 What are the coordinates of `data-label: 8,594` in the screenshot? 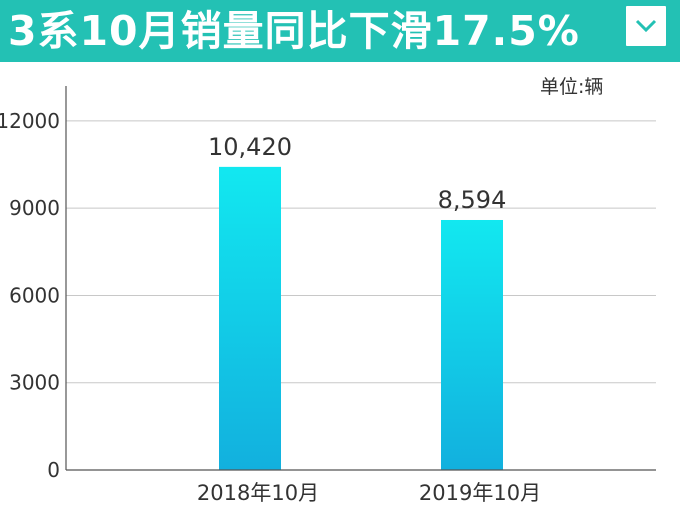 It's located at (472, 200).